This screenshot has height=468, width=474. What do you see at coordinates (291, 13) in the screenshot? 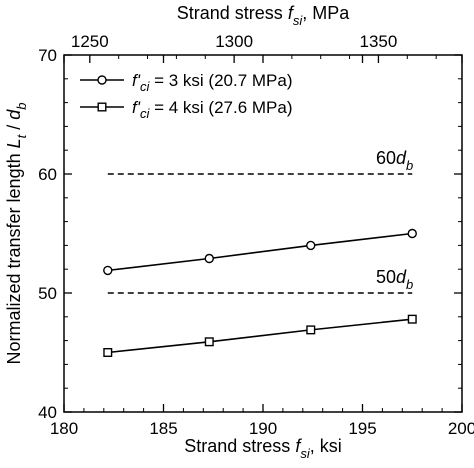
I see `x2-label-symbol: f` at bounding box center [291, 13].